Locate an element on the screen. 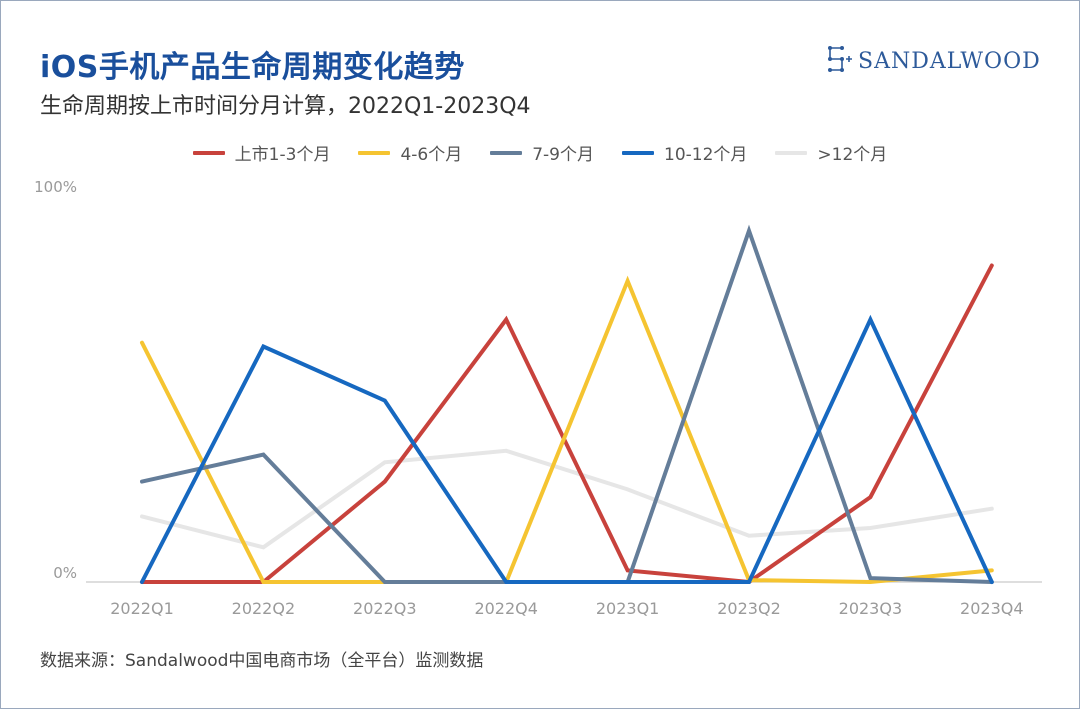  legend-label: 7-9个月 is located at coordinates (563, 155).